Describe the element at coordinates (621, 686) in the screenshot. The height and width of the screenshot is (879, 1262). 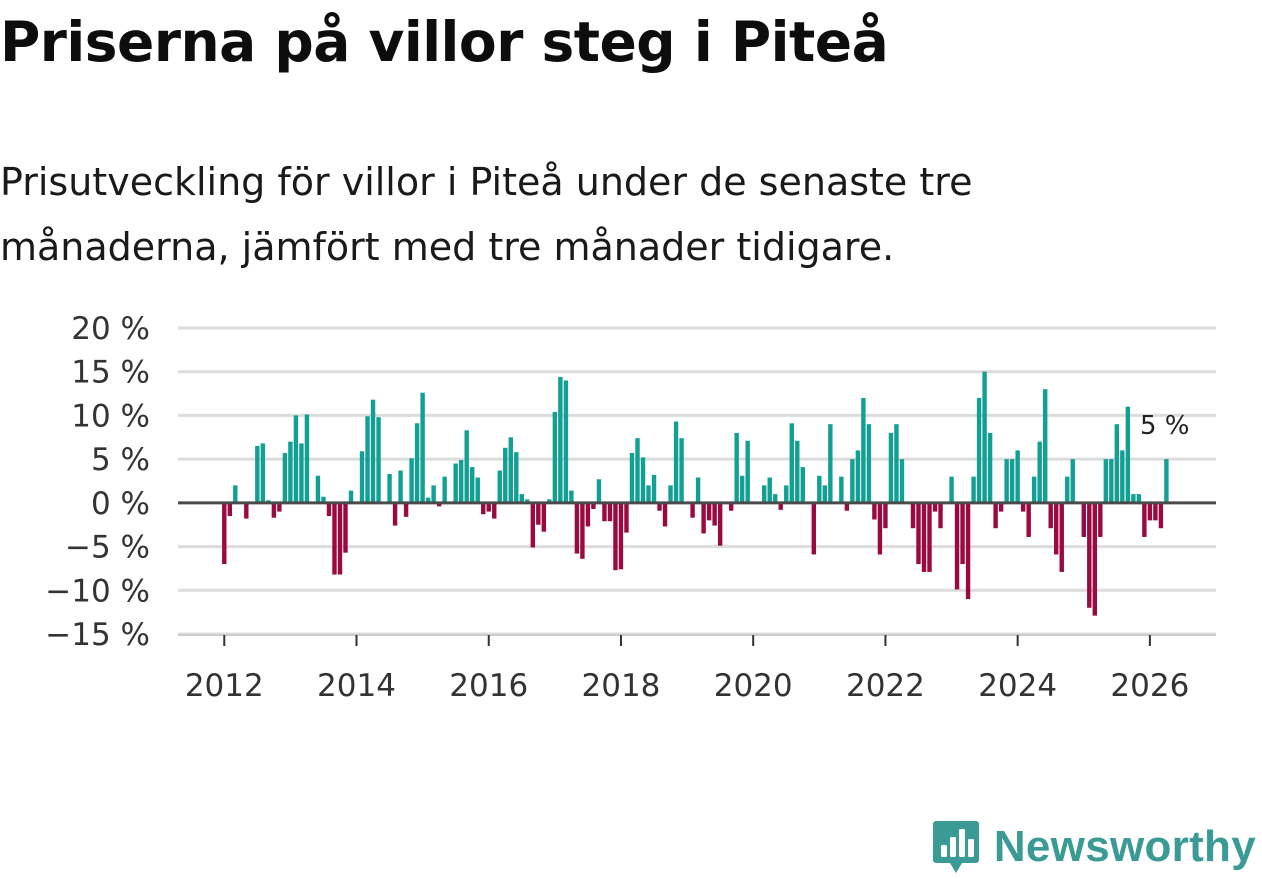
I see `x-tick-label: 2018` at that location.